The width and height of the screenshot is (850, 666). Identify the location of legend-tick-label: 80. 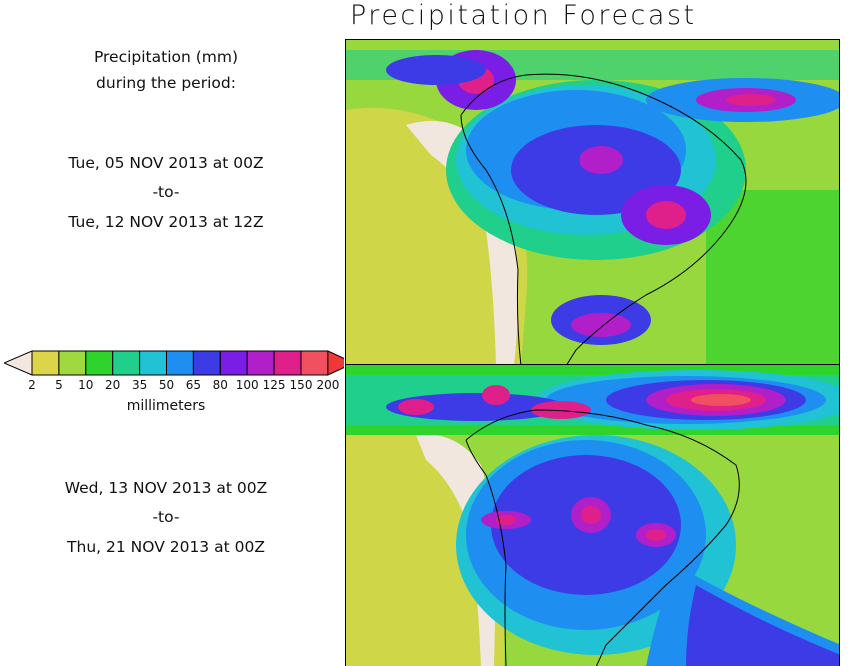
(220, 385).